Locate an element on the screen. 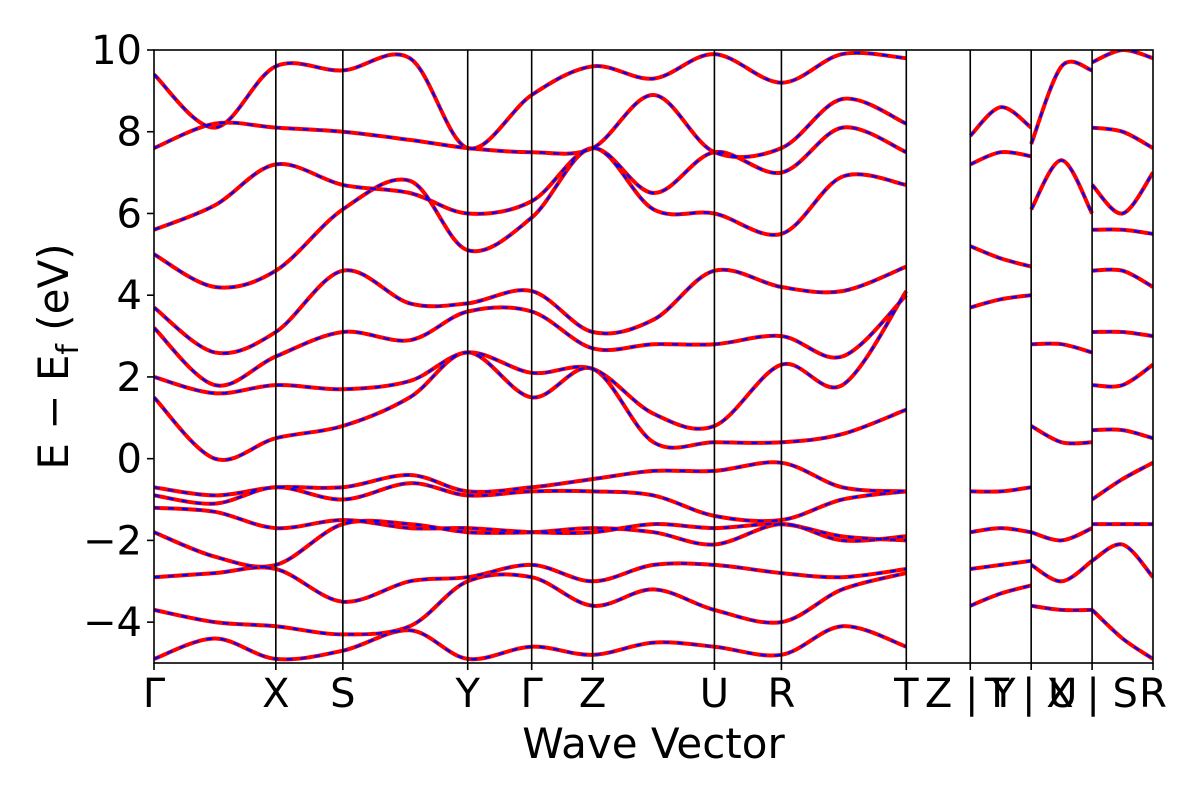 The width and height of the screenshot is (1200, 800). y-axis-label-subscript: f is located at coordinates (68, 349).